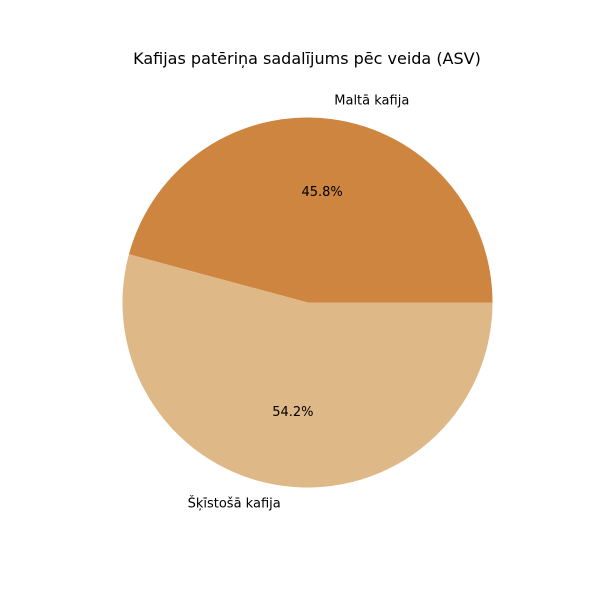 The height and width of the screenshot is (600, 600). Describe the element at coordinates (292, 412) in the screenshot. I see `slice-percent-label-2: 54.2%` at that location.